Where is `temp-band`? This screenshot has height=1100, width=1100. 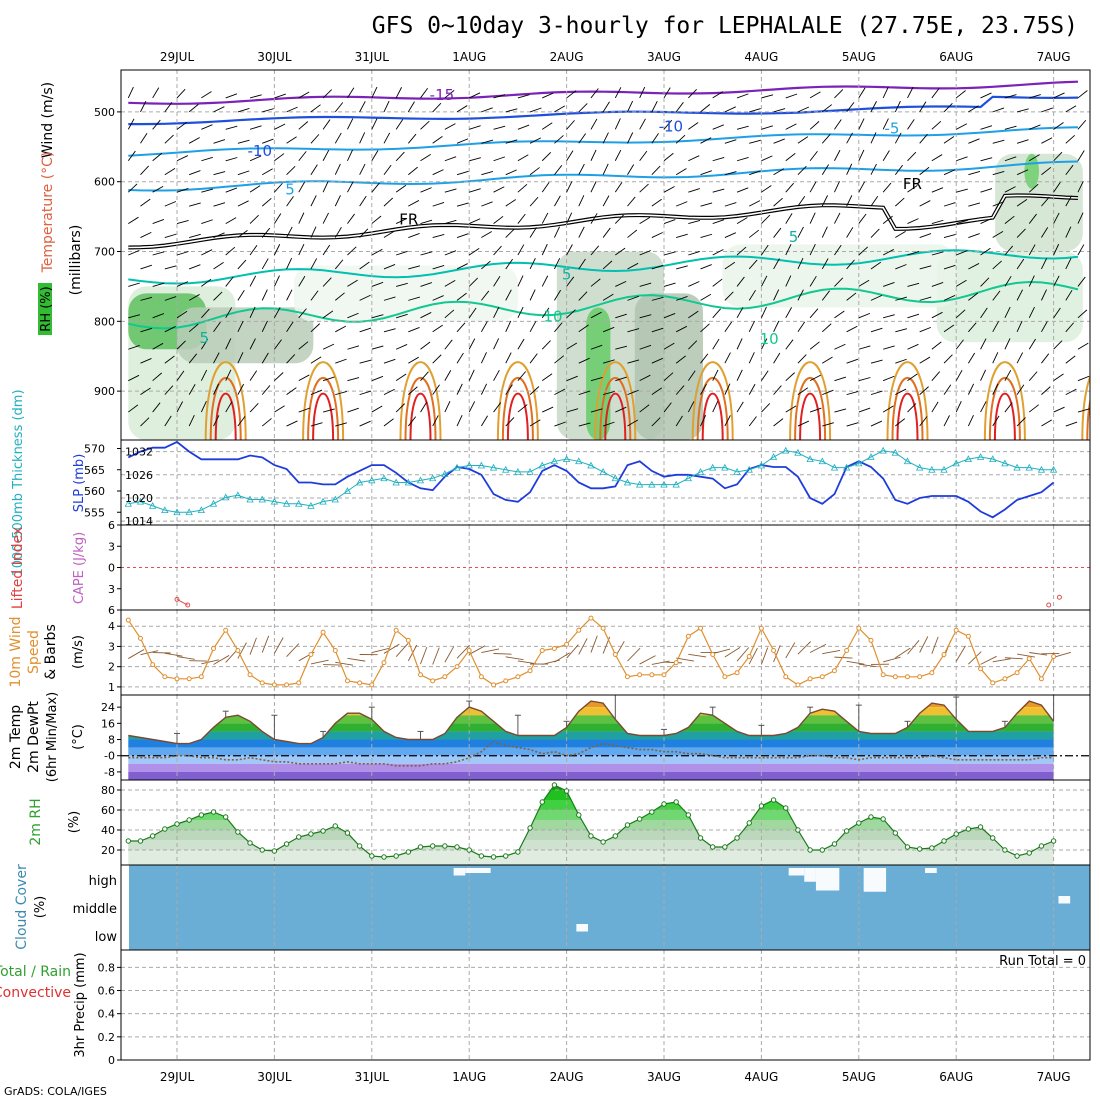
temp-band is located at coordinates (591, 719).